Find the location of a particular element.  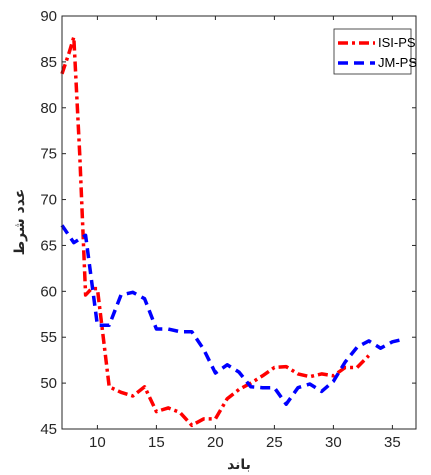

y-tick-label: 75 is located at coordinates (48, 154).